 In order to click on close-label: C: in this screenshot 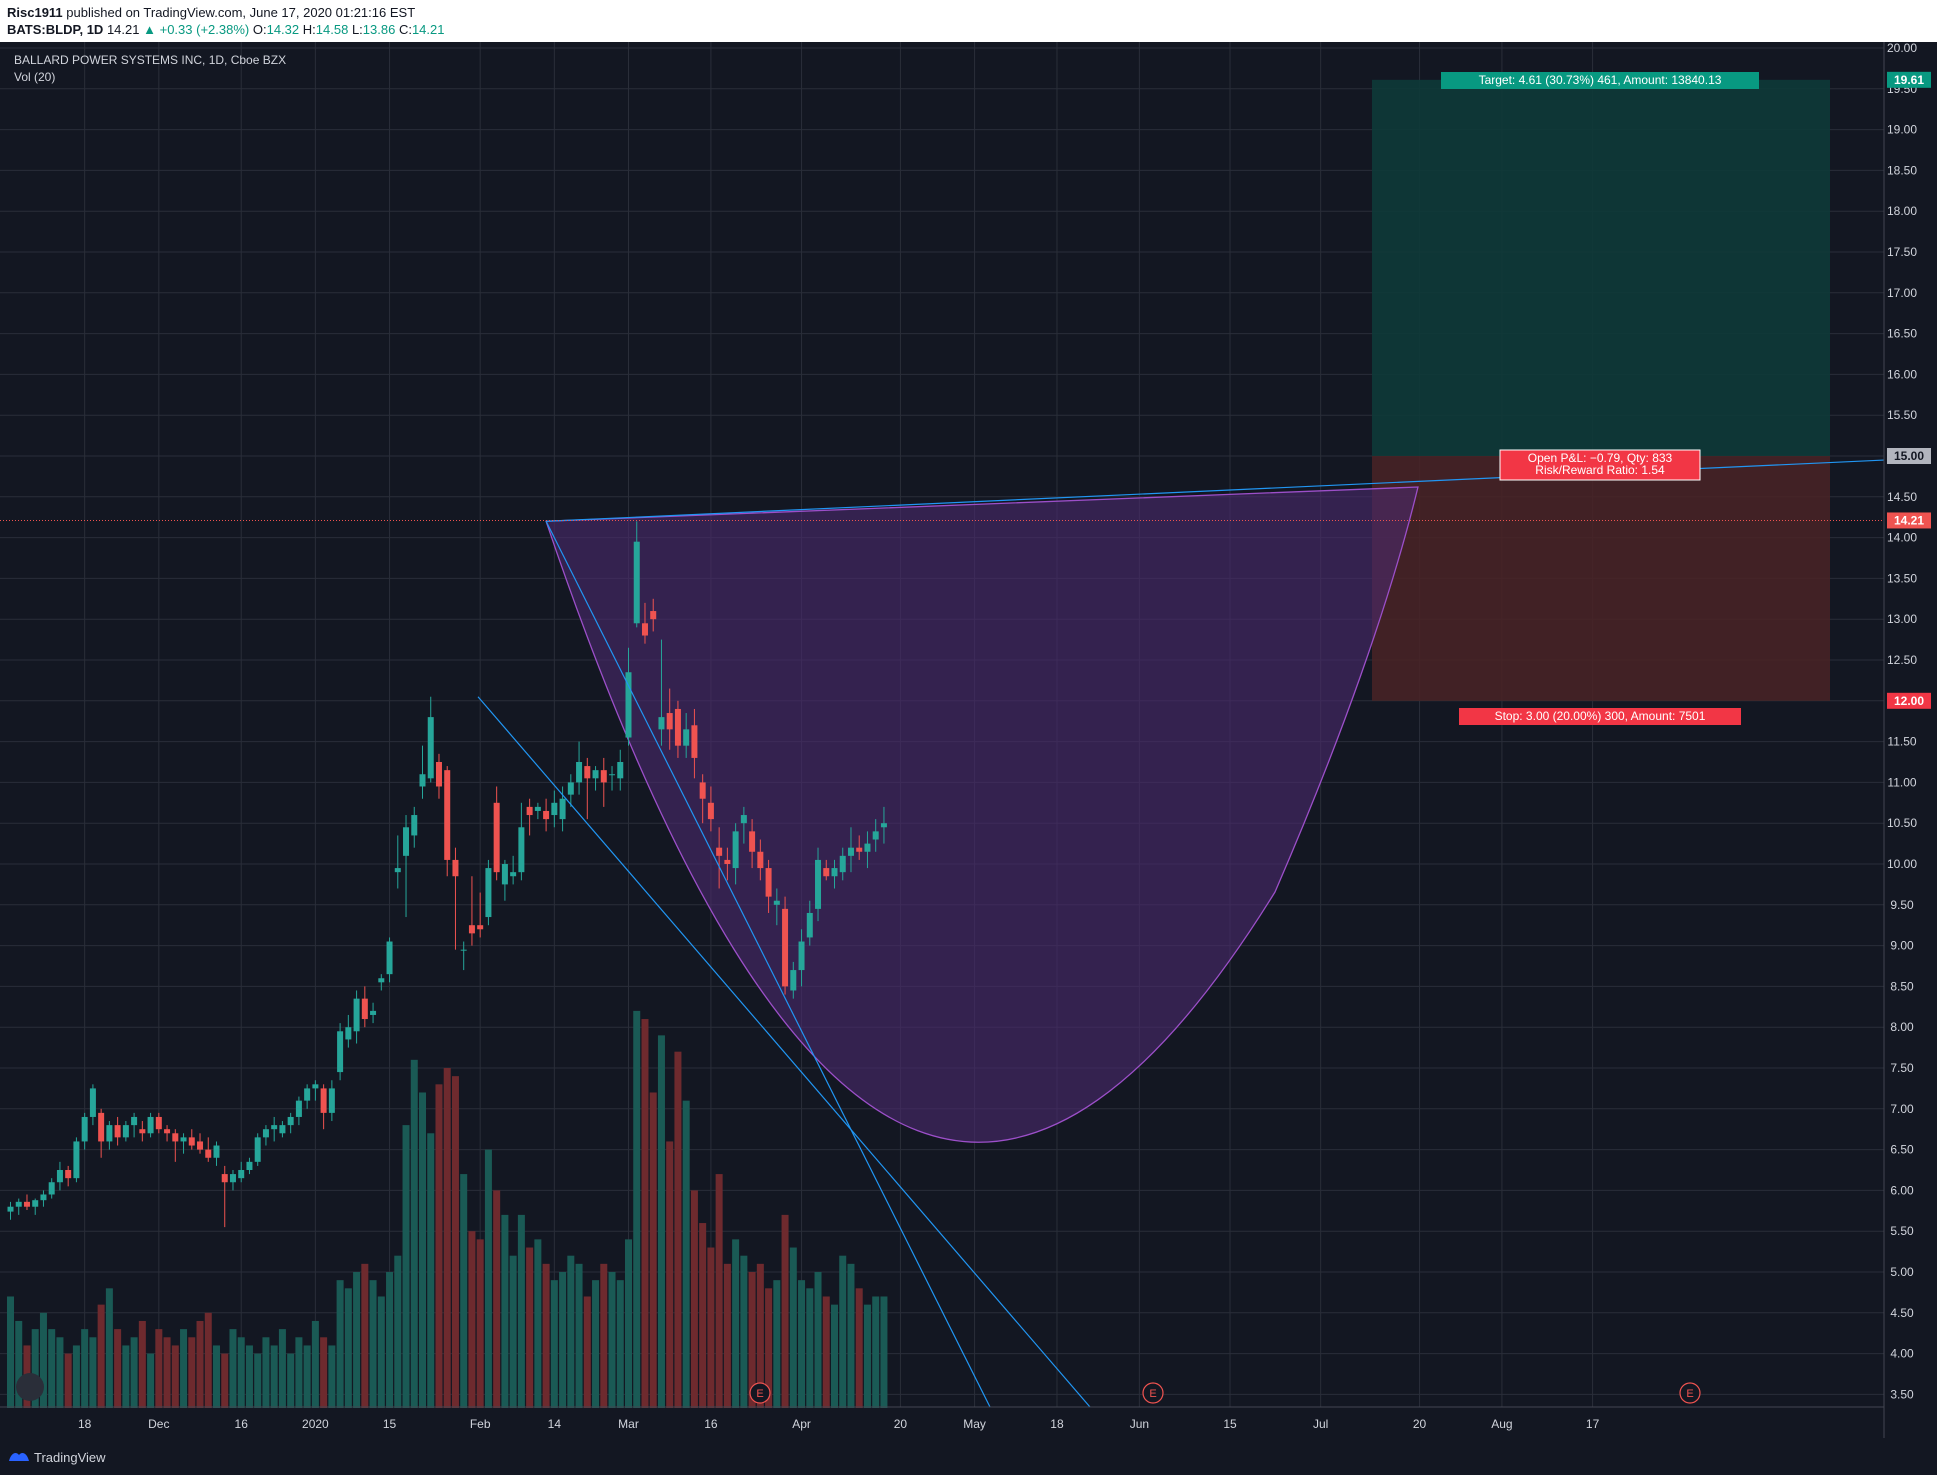, I will do `click(405, 29)`.